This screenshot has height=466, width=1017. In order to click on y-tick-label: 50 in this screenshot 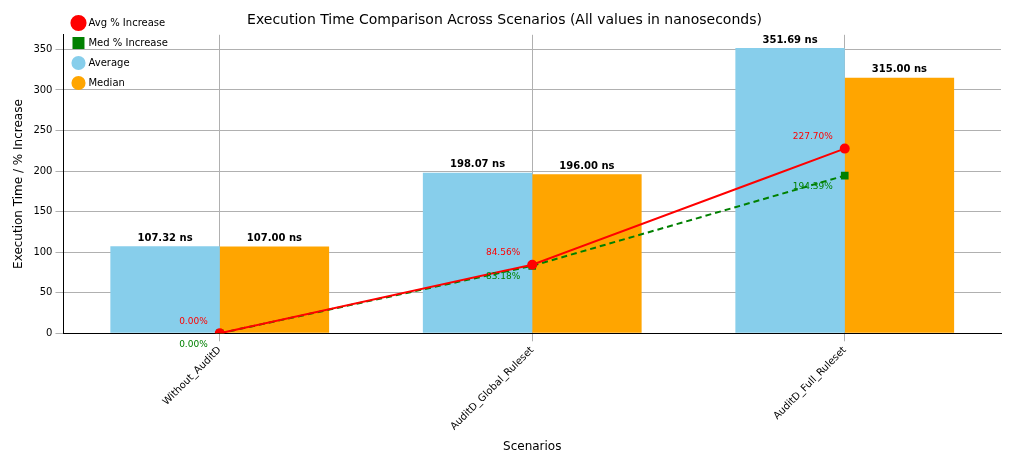, I will do `click(46, 292)`.